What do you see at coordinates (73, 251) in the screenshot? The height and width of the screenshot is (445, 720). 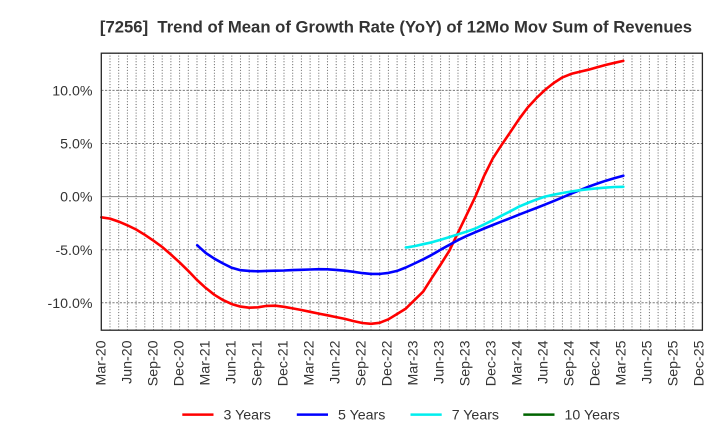 I see `svg-text: -5.0%` at bounding box center [73, 251].